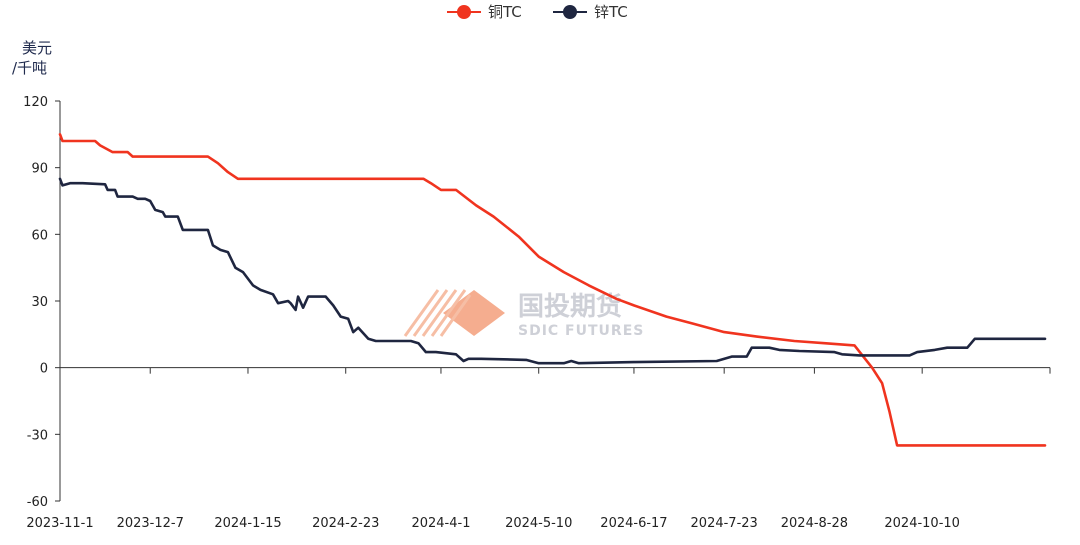 The height and width of the screenshot is (545, 1080). What do you see at coordinates (35, 102) in the screenshot?
I see `y-tick-label: 120` at bounding box center [35, 102].